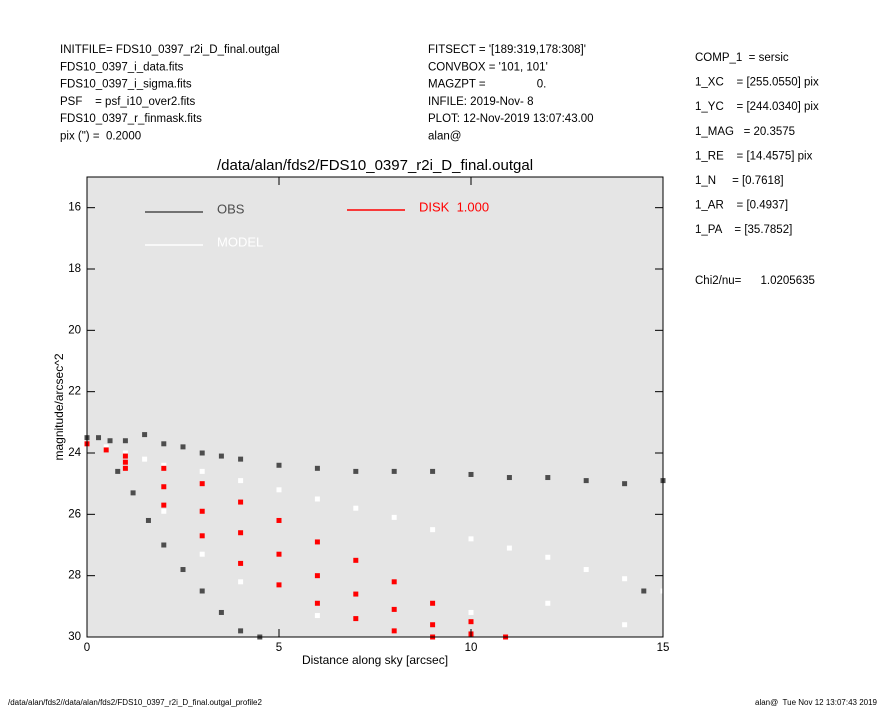 The image size is (885, 708). Describe the element at coordinates (74, 514) in the screenshot. I see `y-tick-label: 26` at that location.